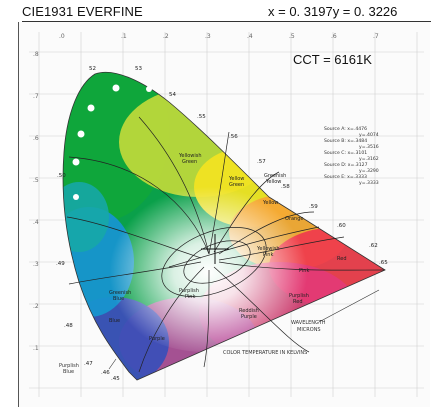  I want to click on svg-text: 54, so click(172, 95).